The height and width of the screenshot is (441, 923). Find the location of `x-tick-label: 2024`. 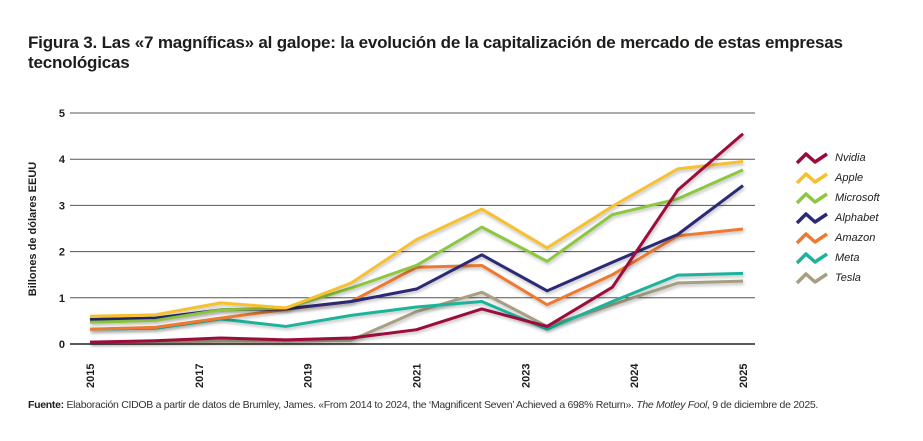

x-tick-label: 2024 is located at coordinates (635, 375).